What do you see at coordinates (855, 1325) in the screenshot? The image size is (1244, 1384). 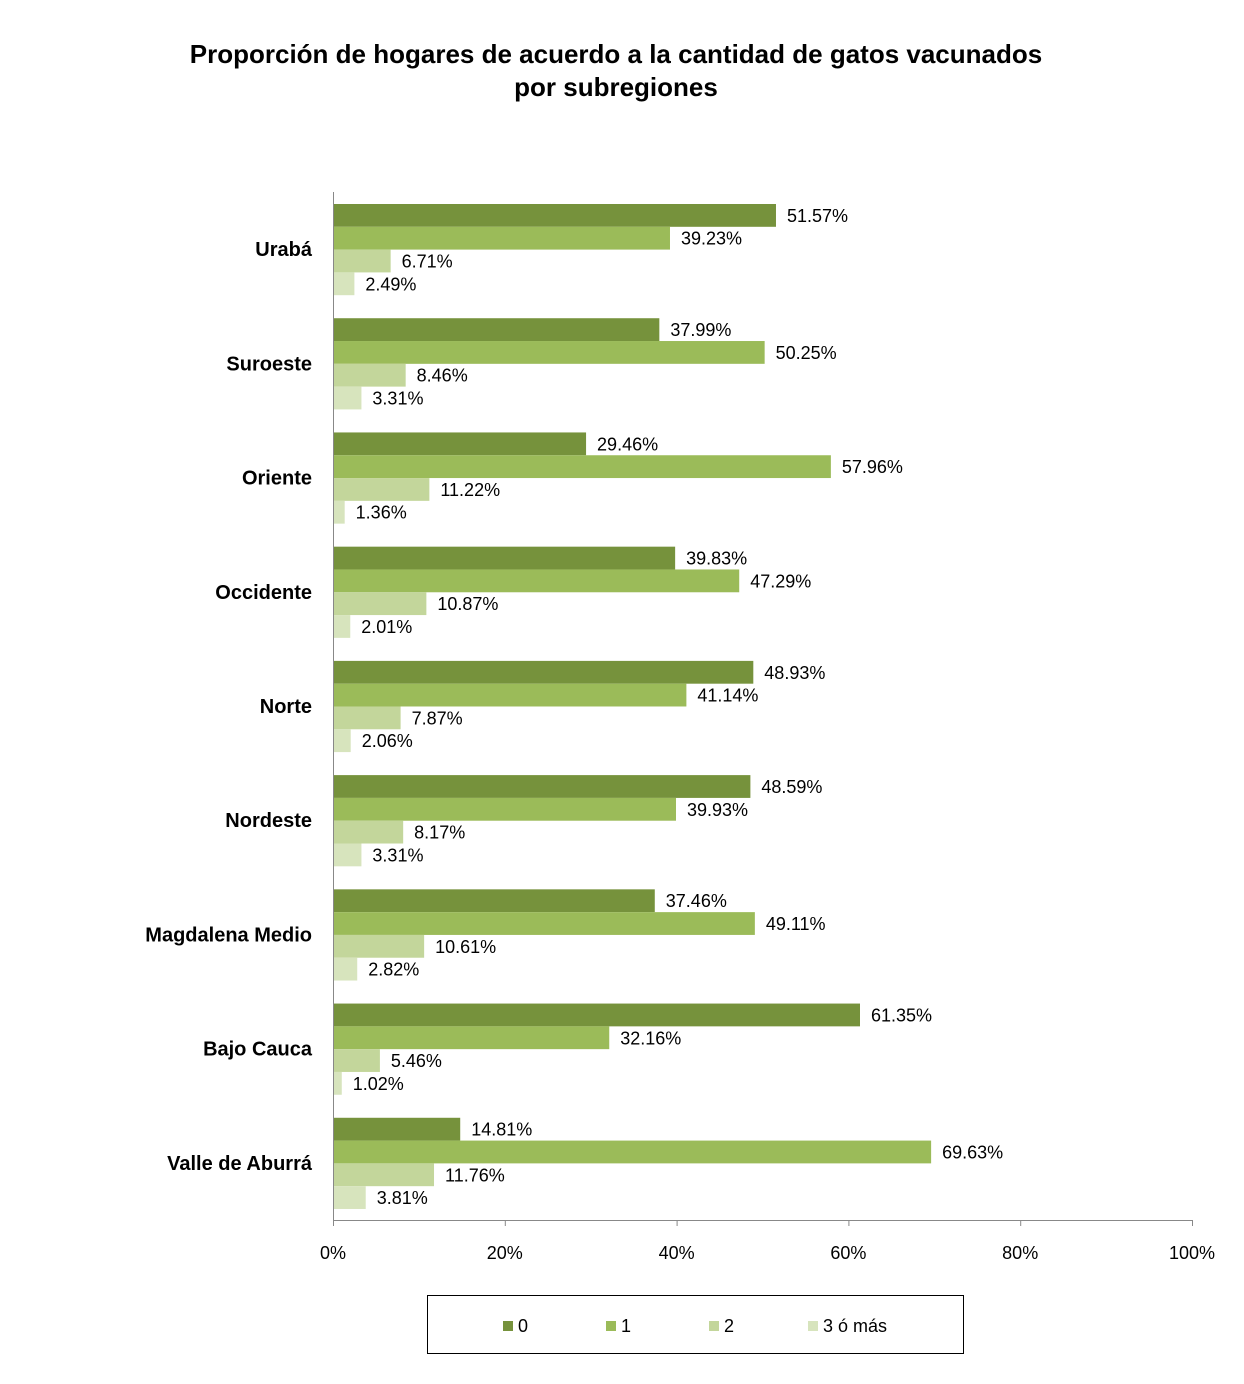 I see `legend-label-3: 3 ó más` at bounding box center [855, 1325].